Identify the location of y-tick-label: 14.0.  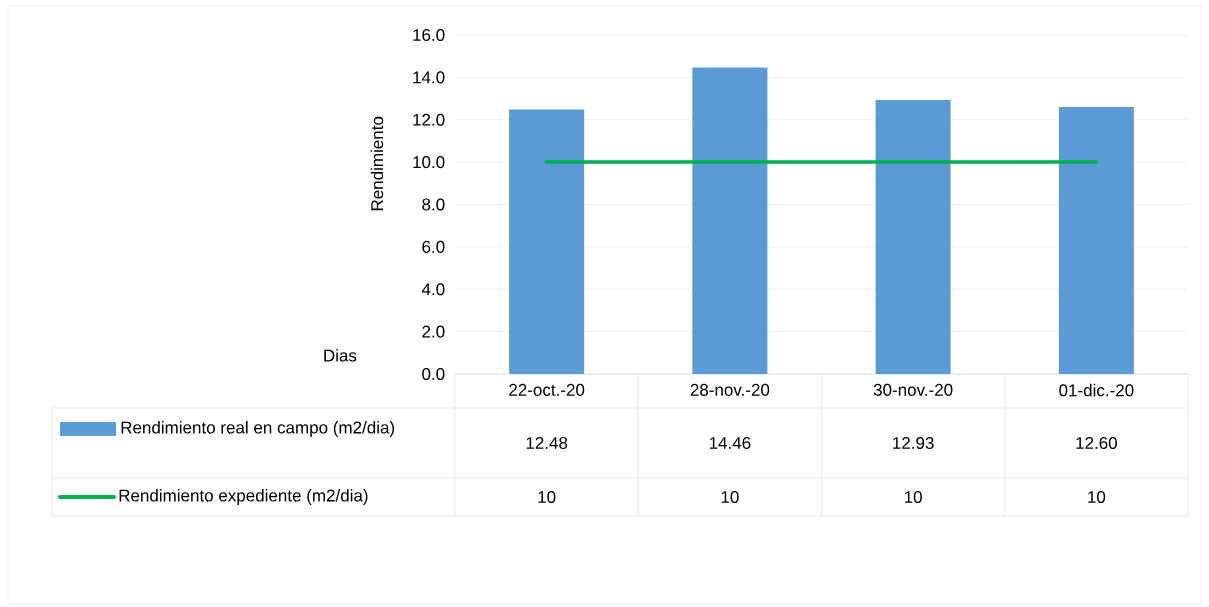
(429, 77).